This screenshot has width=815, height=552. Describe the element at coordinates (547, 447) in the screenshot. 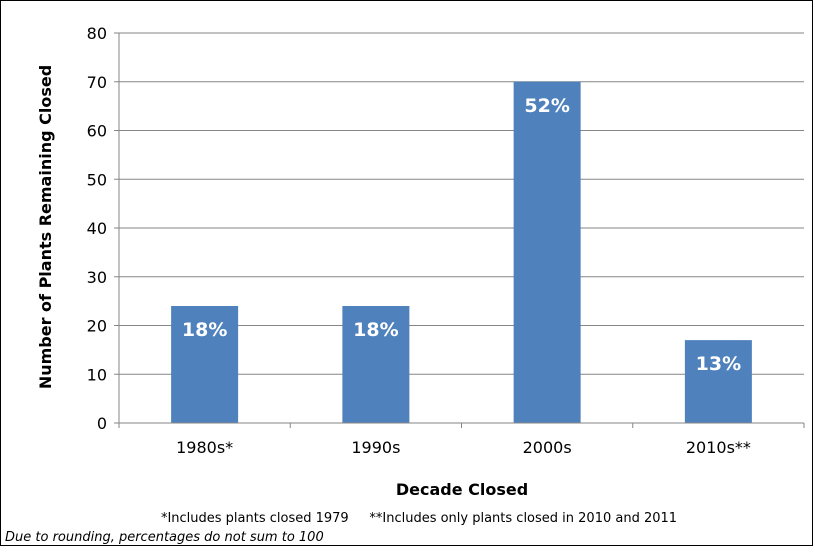

I see `x-tick-label-2: 2000s` at that location.